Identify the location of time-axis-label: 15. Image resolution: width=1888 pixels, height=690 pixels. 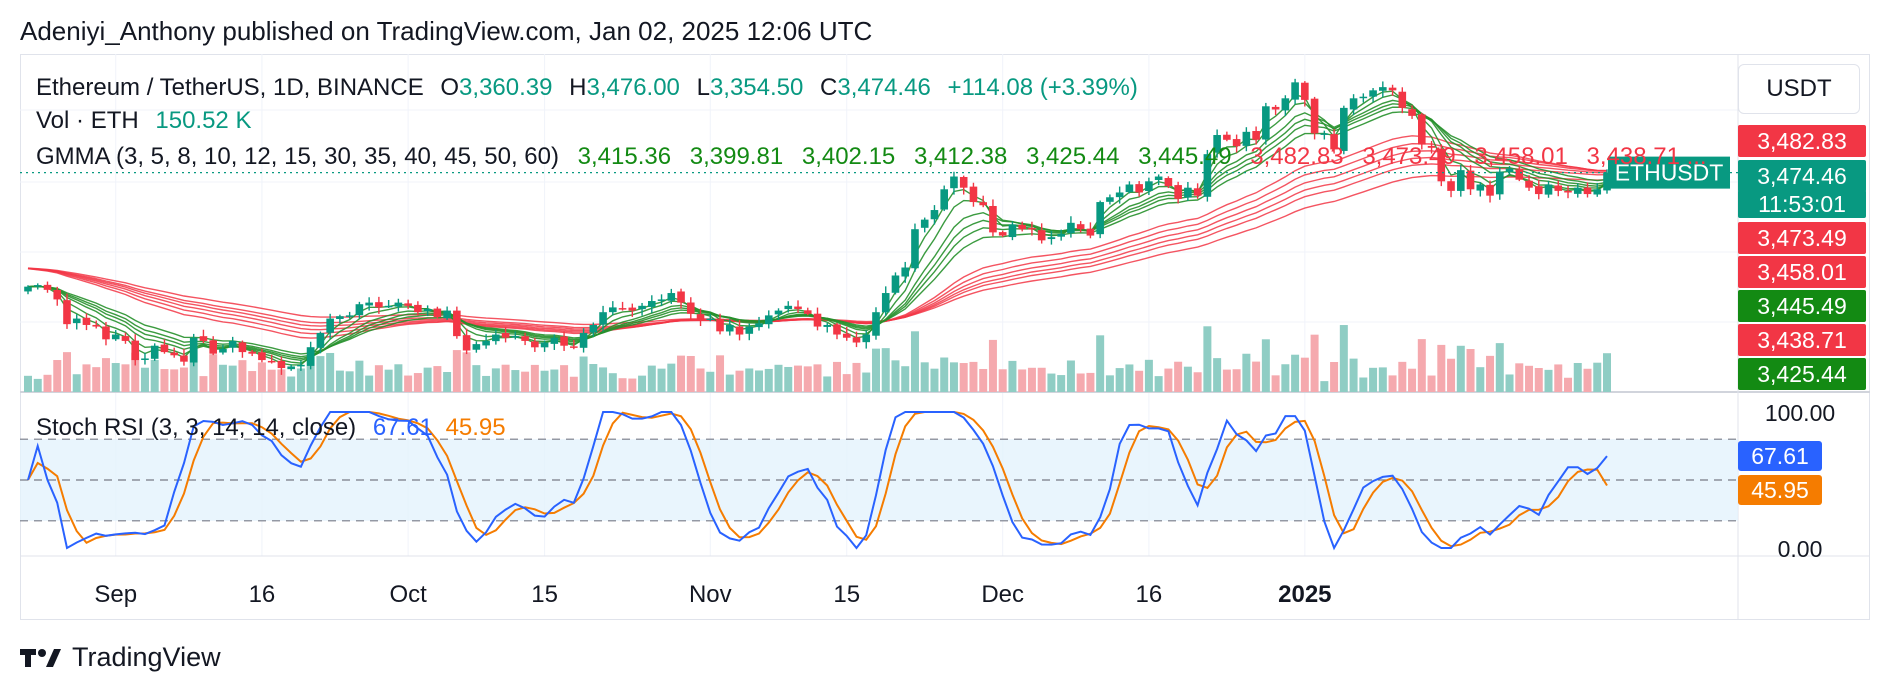
(846, 594).